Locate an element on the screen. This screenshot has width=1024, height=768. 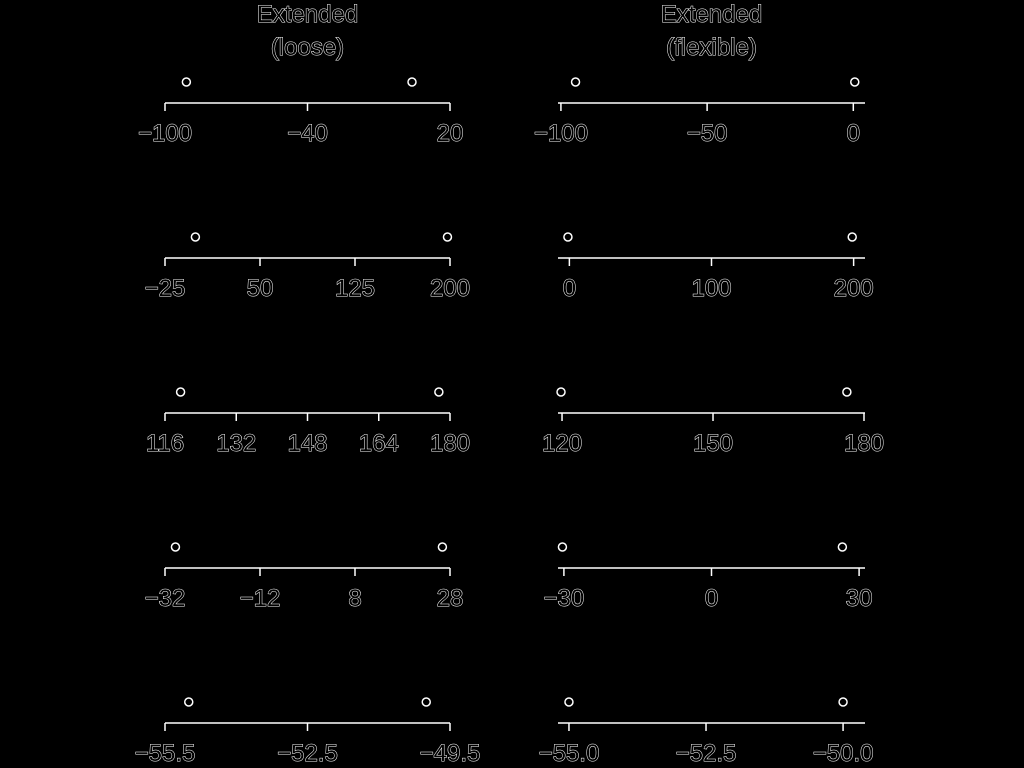
panel-1-title-line-1: Extended is located at coordinates (307, 14).